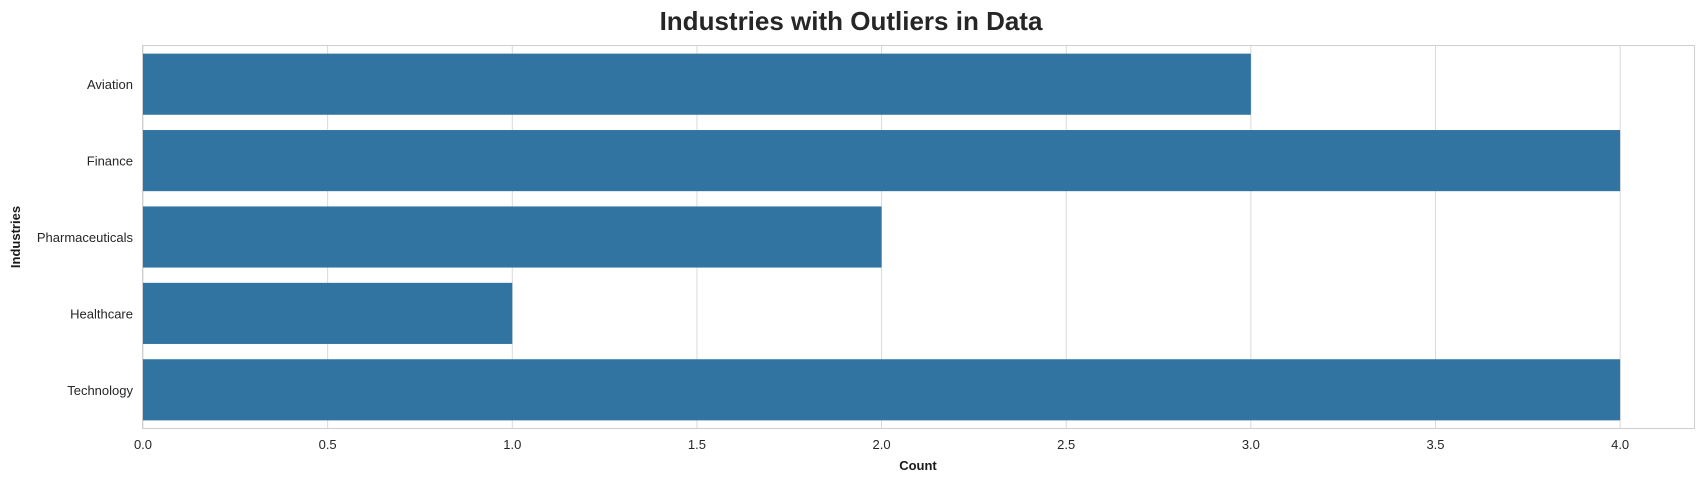  I want to click on y-tick-label: Pharmaceuticals, so click(85, 237).